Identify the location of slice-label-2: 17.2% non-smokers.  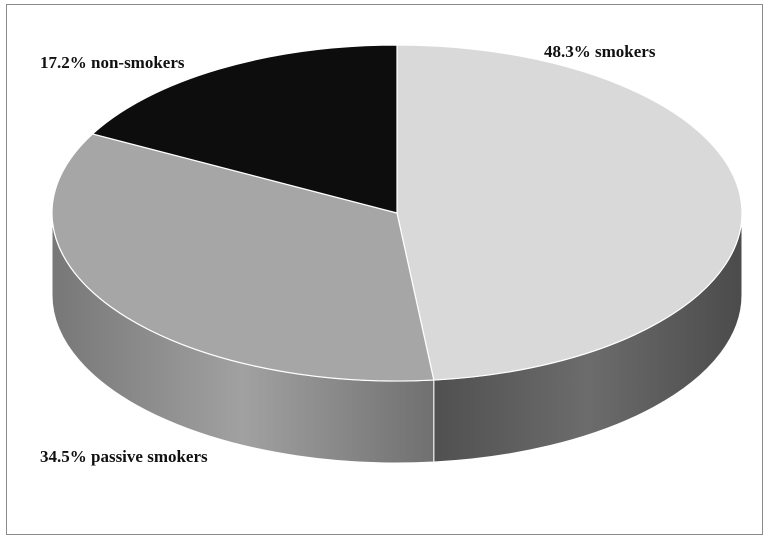
(112, 62).